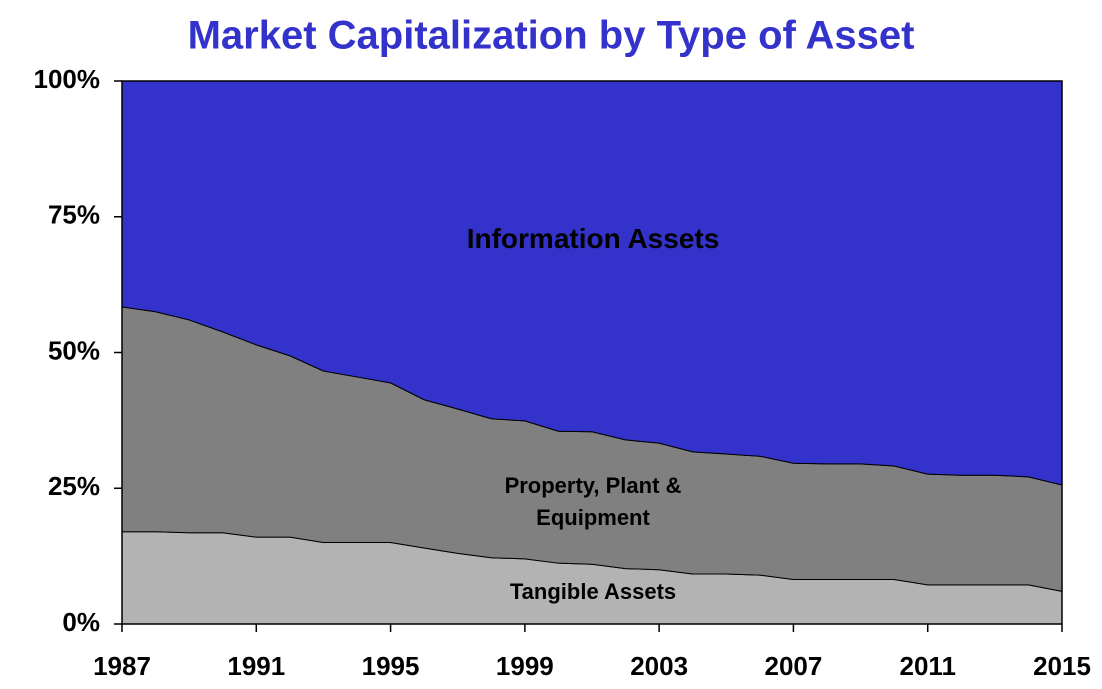 The image size is (1102, 689). Describe the element at coordinates (256, 666) in the screenshot. I see `x-tick-label: 1991` at that location.